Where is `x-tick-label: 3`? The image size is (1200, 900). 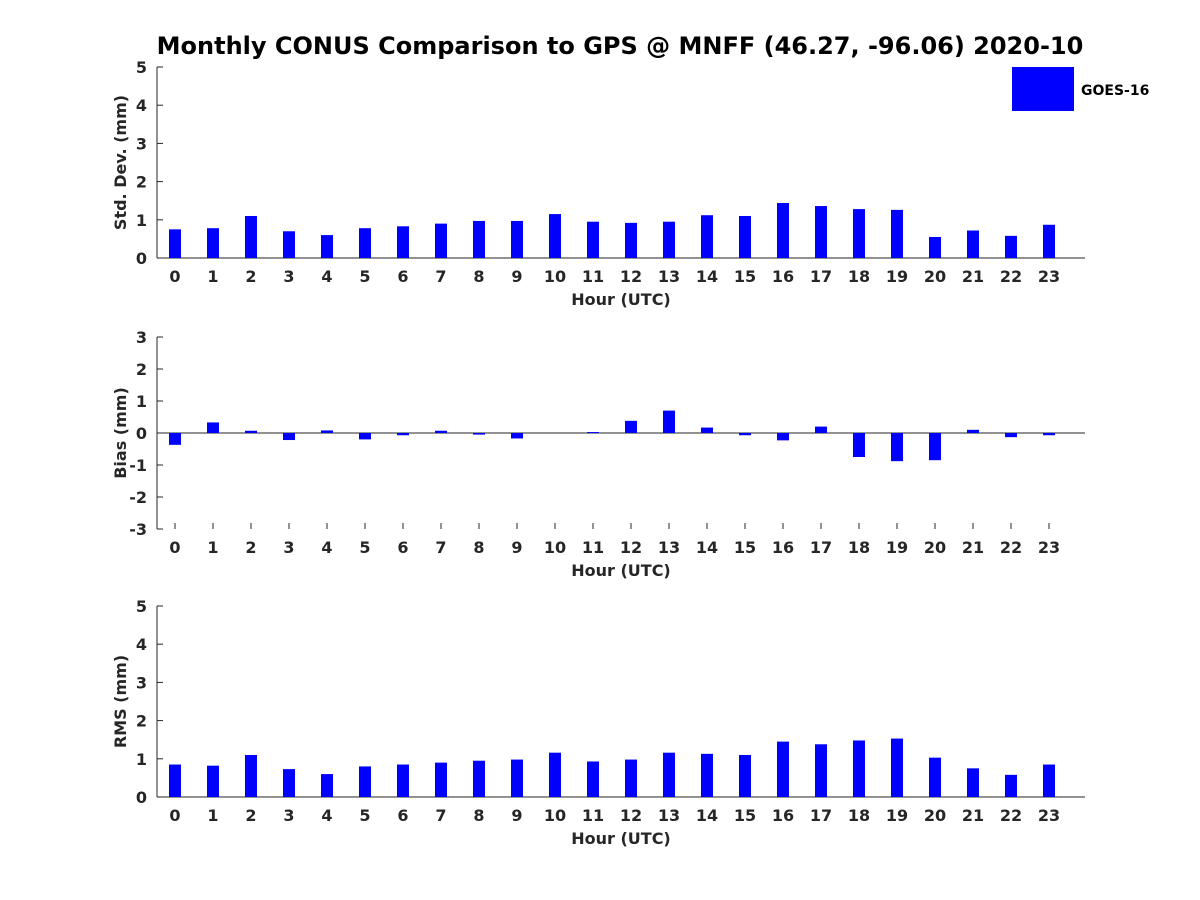
x-tick-label: 3 is located at coordinates (288, 815).